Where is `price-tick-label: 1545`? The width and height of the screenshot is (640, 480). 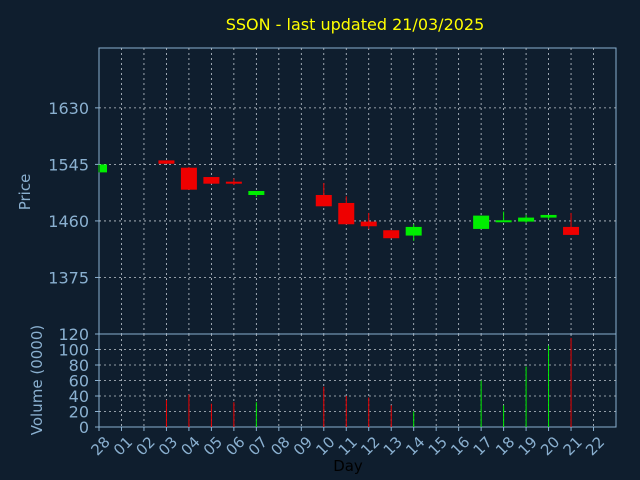 price-tick-label: 1545 is located at coordinates (68, 164).